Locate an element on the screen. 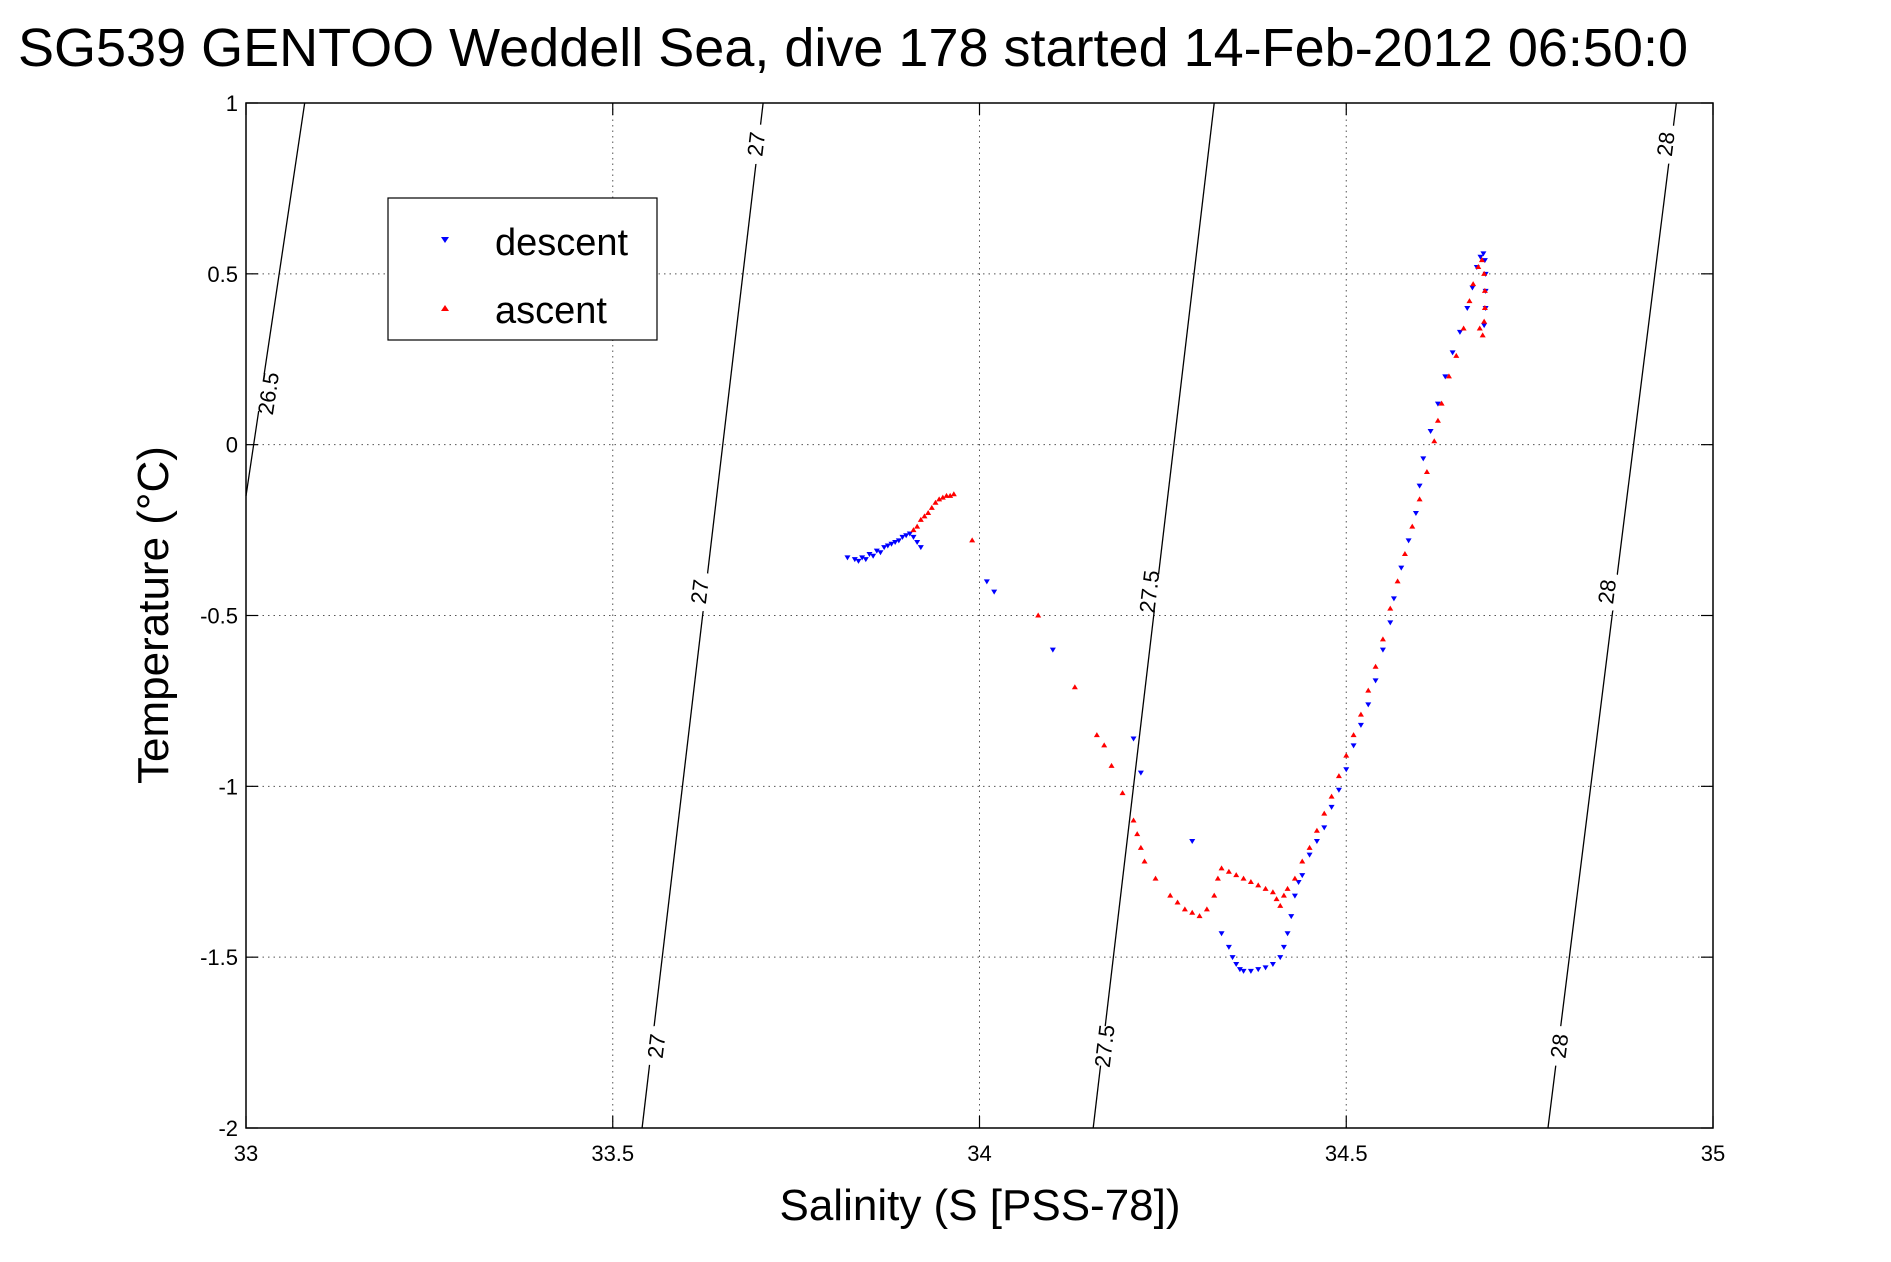 The height and width of the screenshot is (1262, 1891). contour-label-0-0: 26.5 is located at coordinates (268, 393).